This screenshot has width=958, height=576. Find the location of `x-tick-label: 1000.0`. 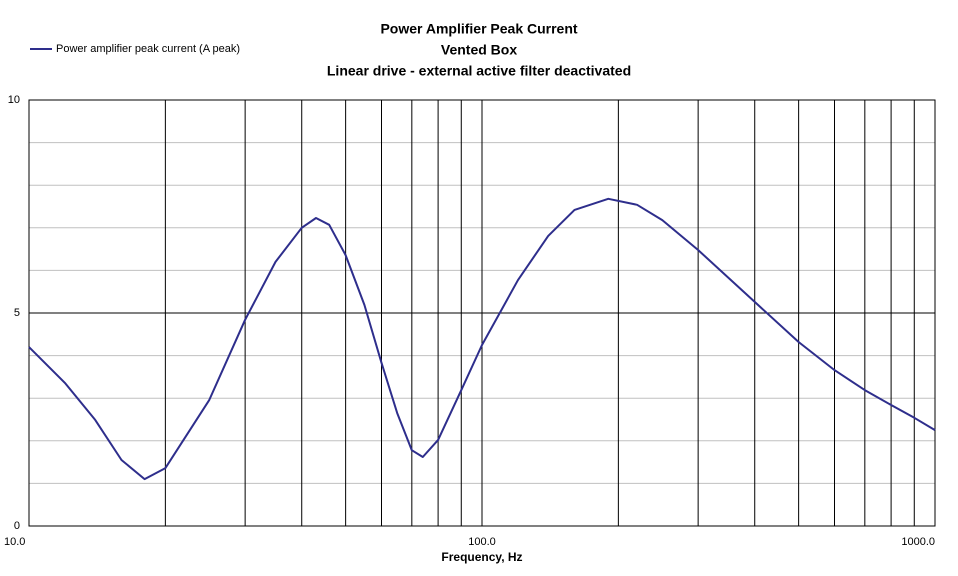

x-tick-label: 1000.0 is located at coordinates (918, 542).